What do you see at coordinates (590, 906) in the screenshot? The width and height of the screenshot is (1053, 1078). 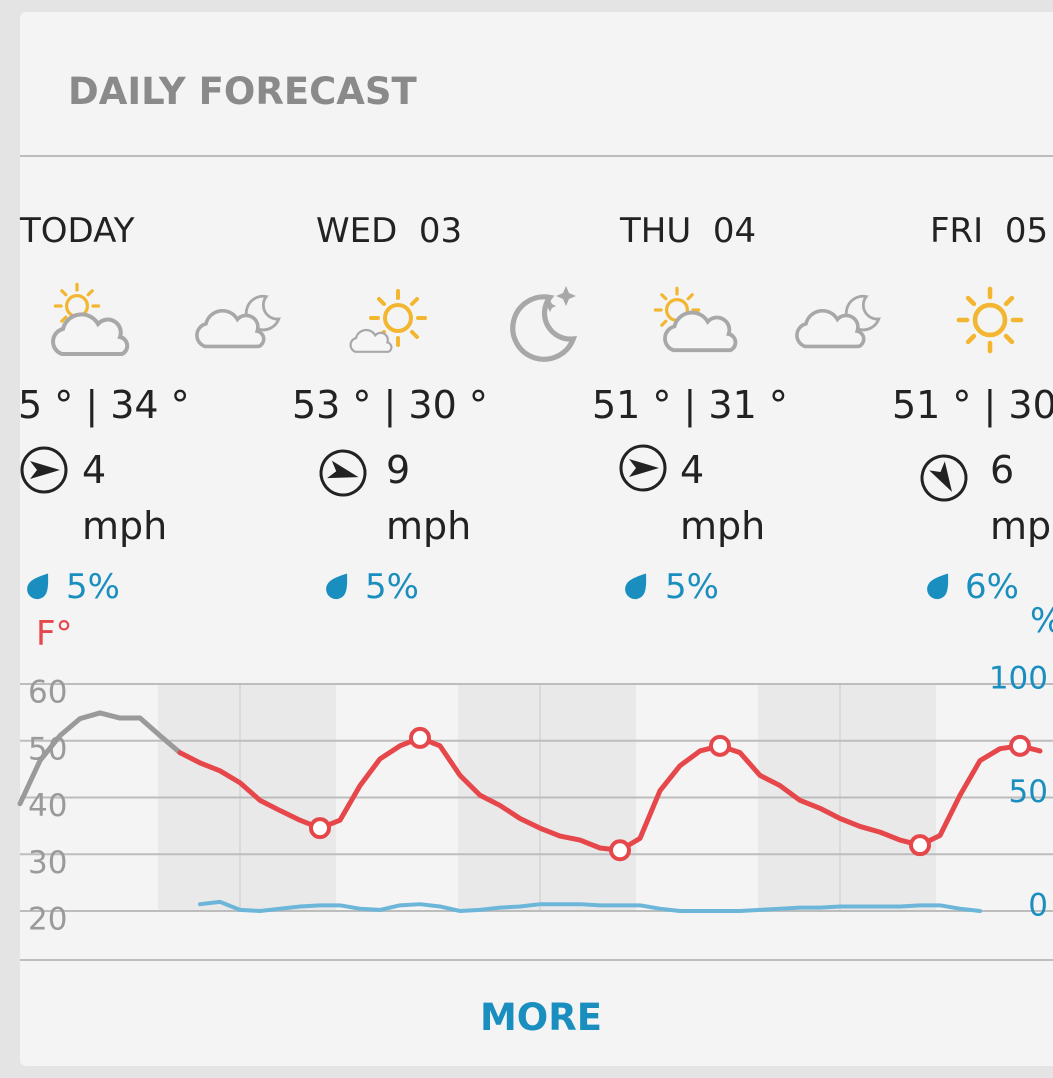 I see `precip-line` at bounding box center [590, 906].